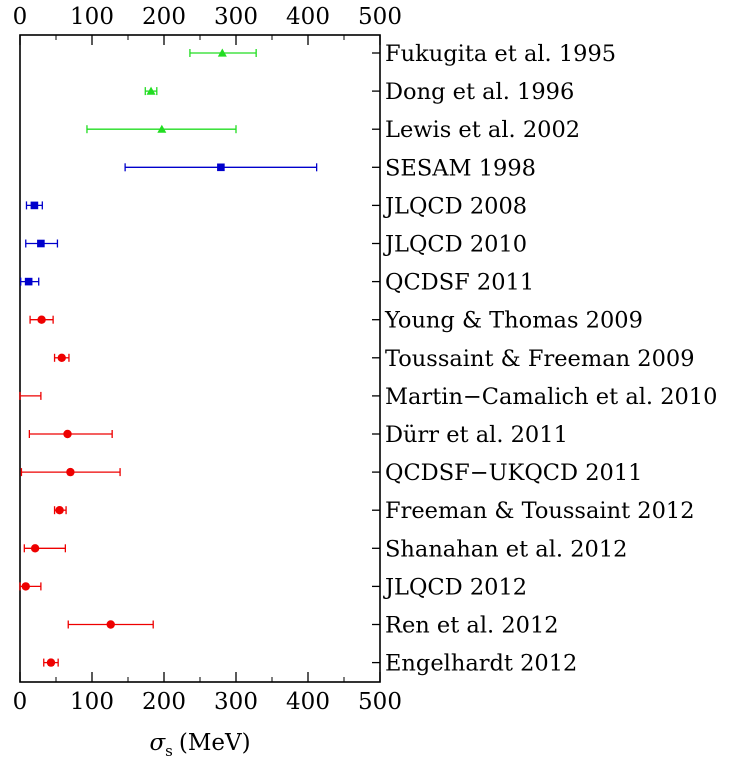 This screenshot has height=758, width=740. I want to click on row-label: QCDSF 2011, so click(459, 283).